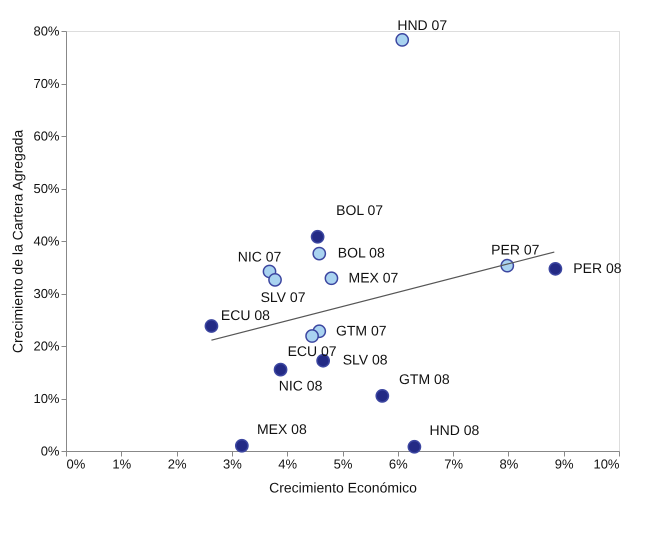 The width and height of the screenshot is (665, 538). I want to click on annotation: PER 07, so click(515, 250).